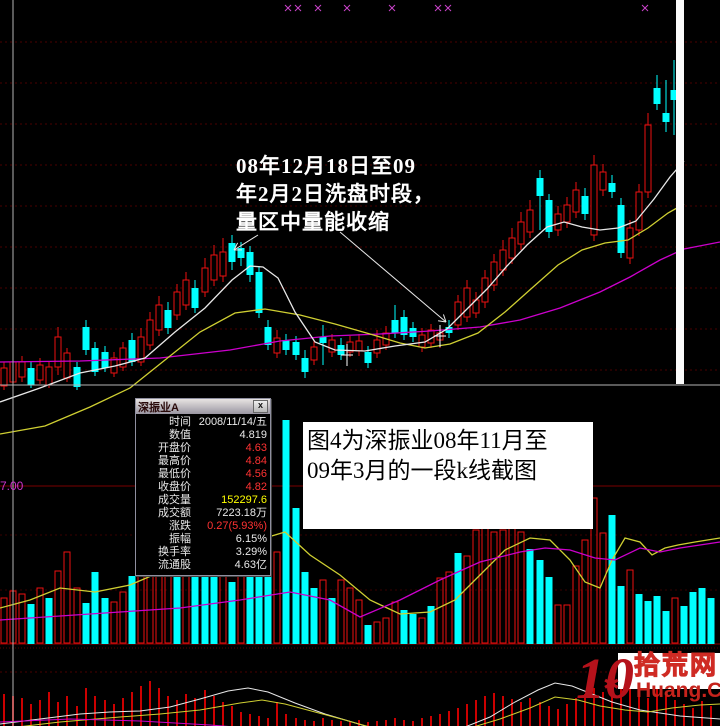 This screenshot has height=726, width=720. What do you see at coordinates (174, 448) in the screenshot?
I see `quote-row-label: 开盘价` at bounding box center [174, 448].